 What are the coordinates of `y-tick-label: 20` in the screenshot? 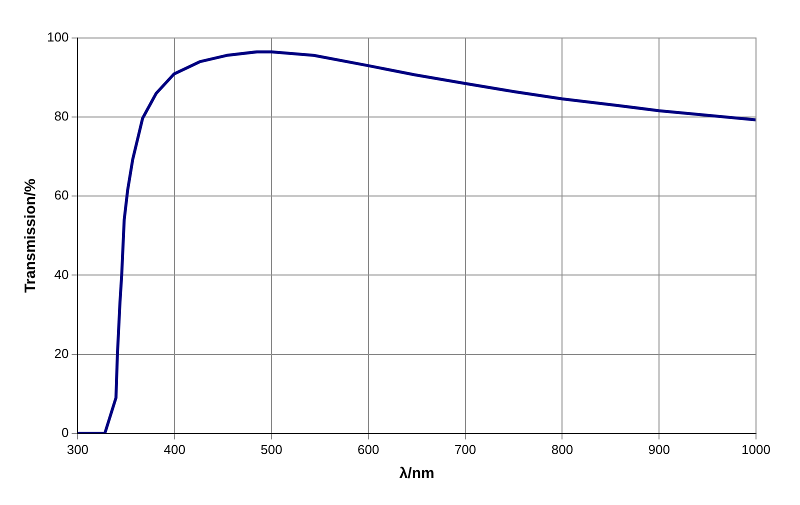 It's located at (61, 353).